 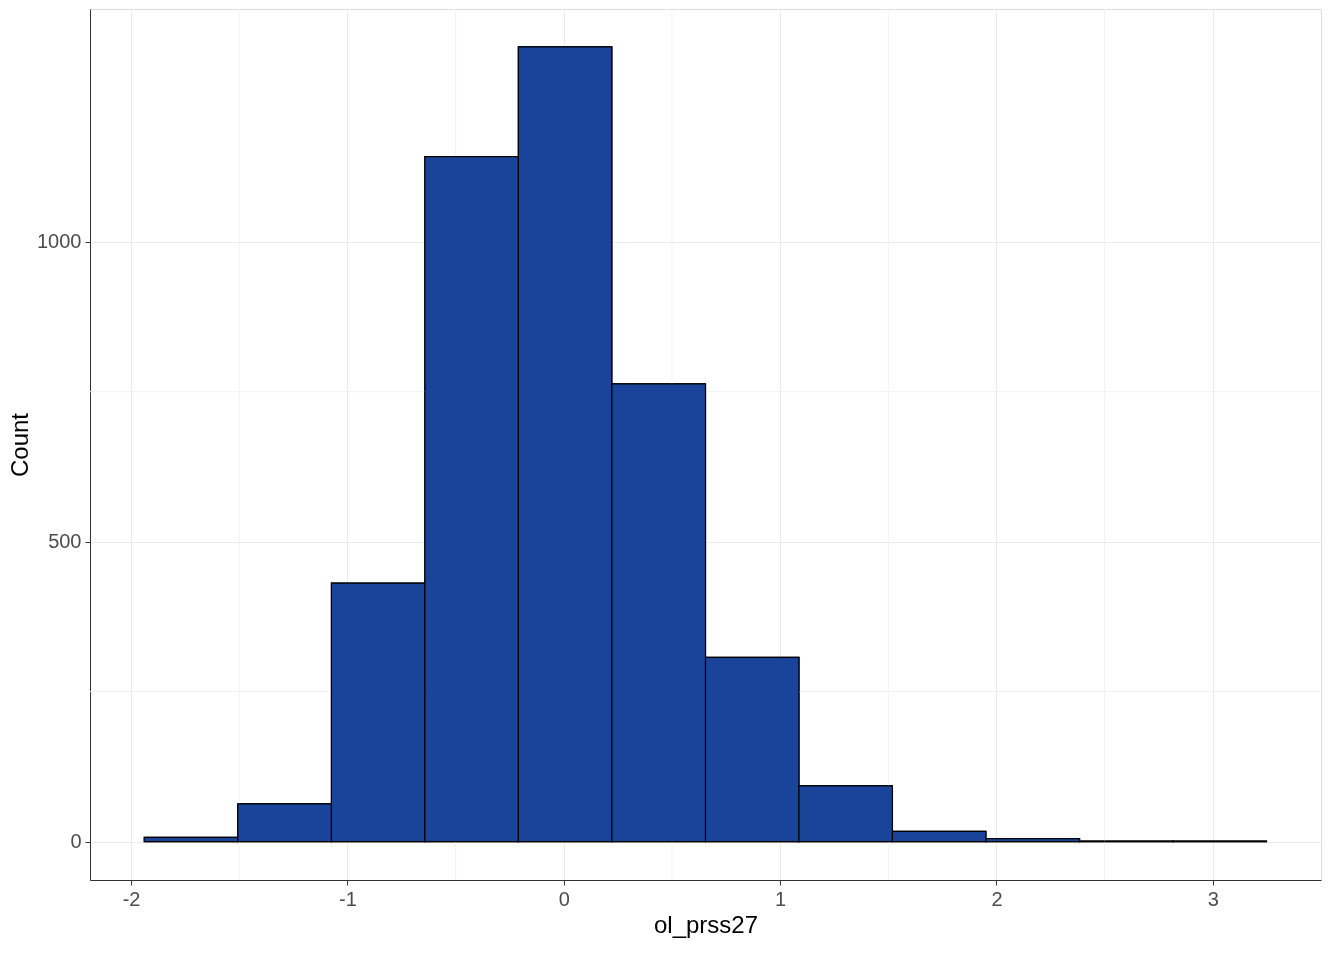 What do you see at coordinates (1213, 898) in the screenshot?
I see `x-tick-label: 3` at bounding box center [1213, 898].